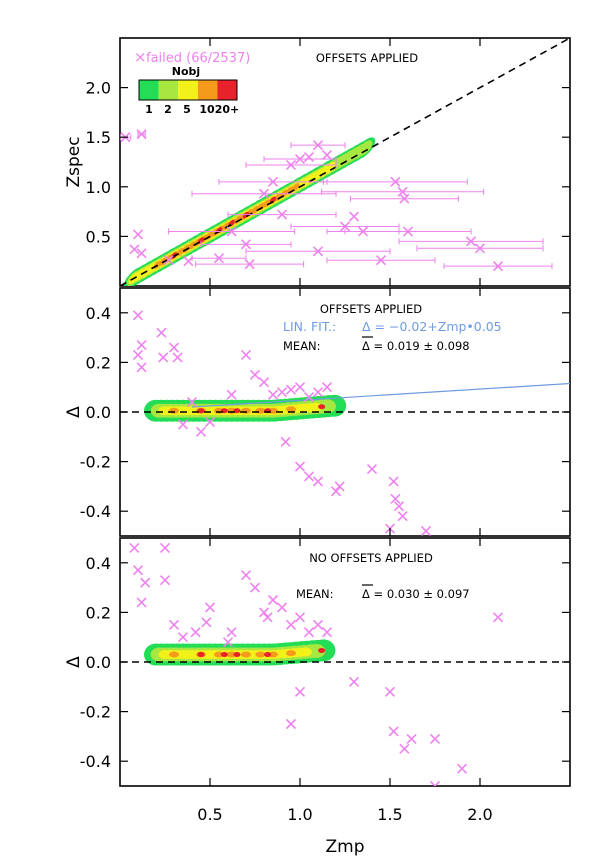 This screenshot has width=606, height=866. What do you see at coordinates (479, 814) in the screenshot?
I see `x-tick-label: 2.0` at bounding box center [479, 814].